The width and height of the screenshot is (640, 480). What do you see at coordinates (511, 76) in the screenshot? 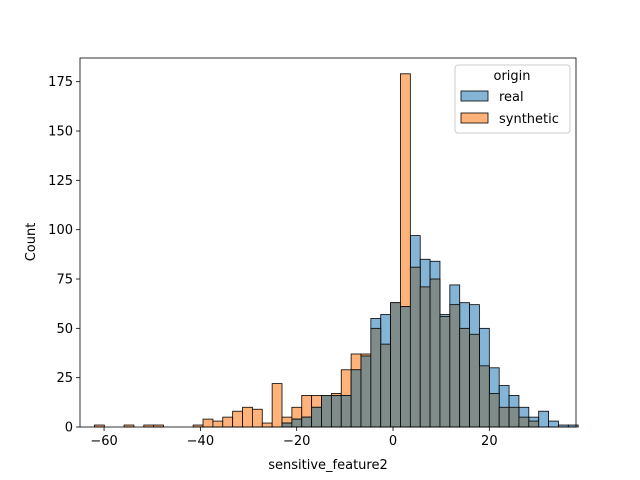
I see `legend-title: origin` at bounding box center [511, 76].